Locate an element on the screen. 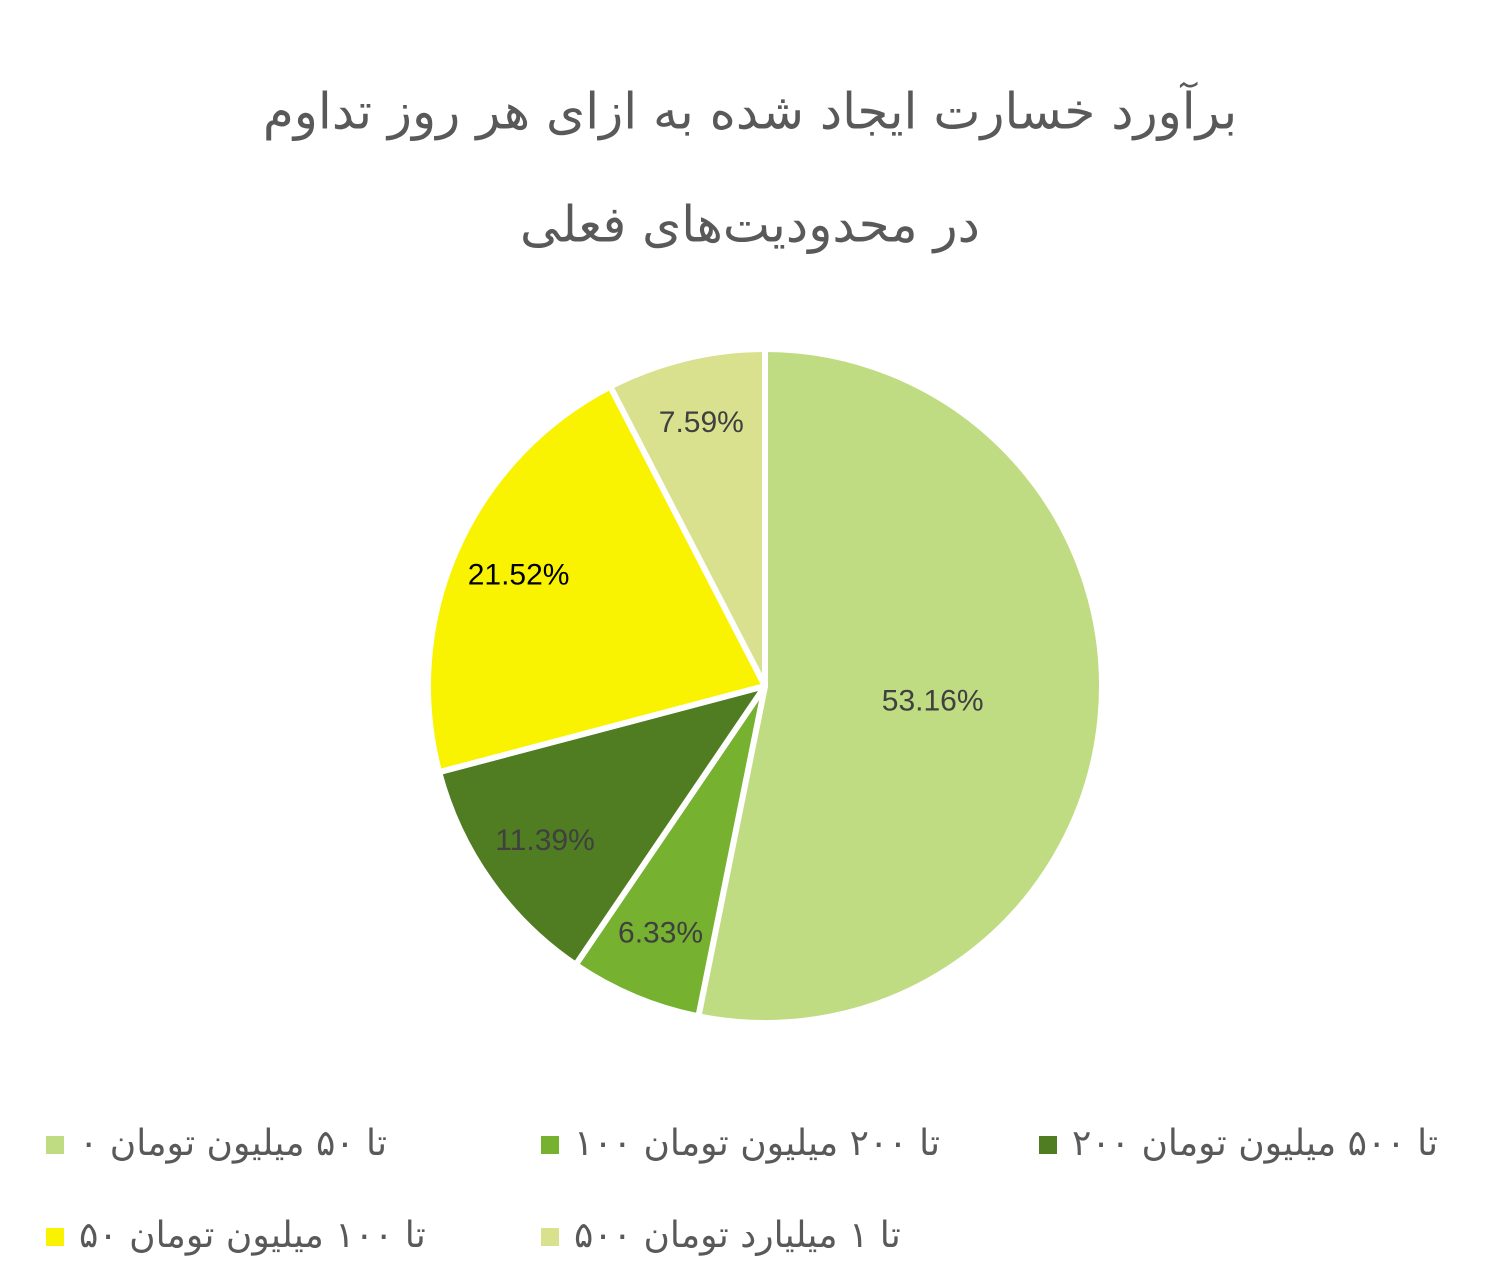 This screenshot has height=1280, width=1497. legend-label: ۱۰۰ تا ۲۰۰ میلیون تومان is located at coordinates (757, 1143).